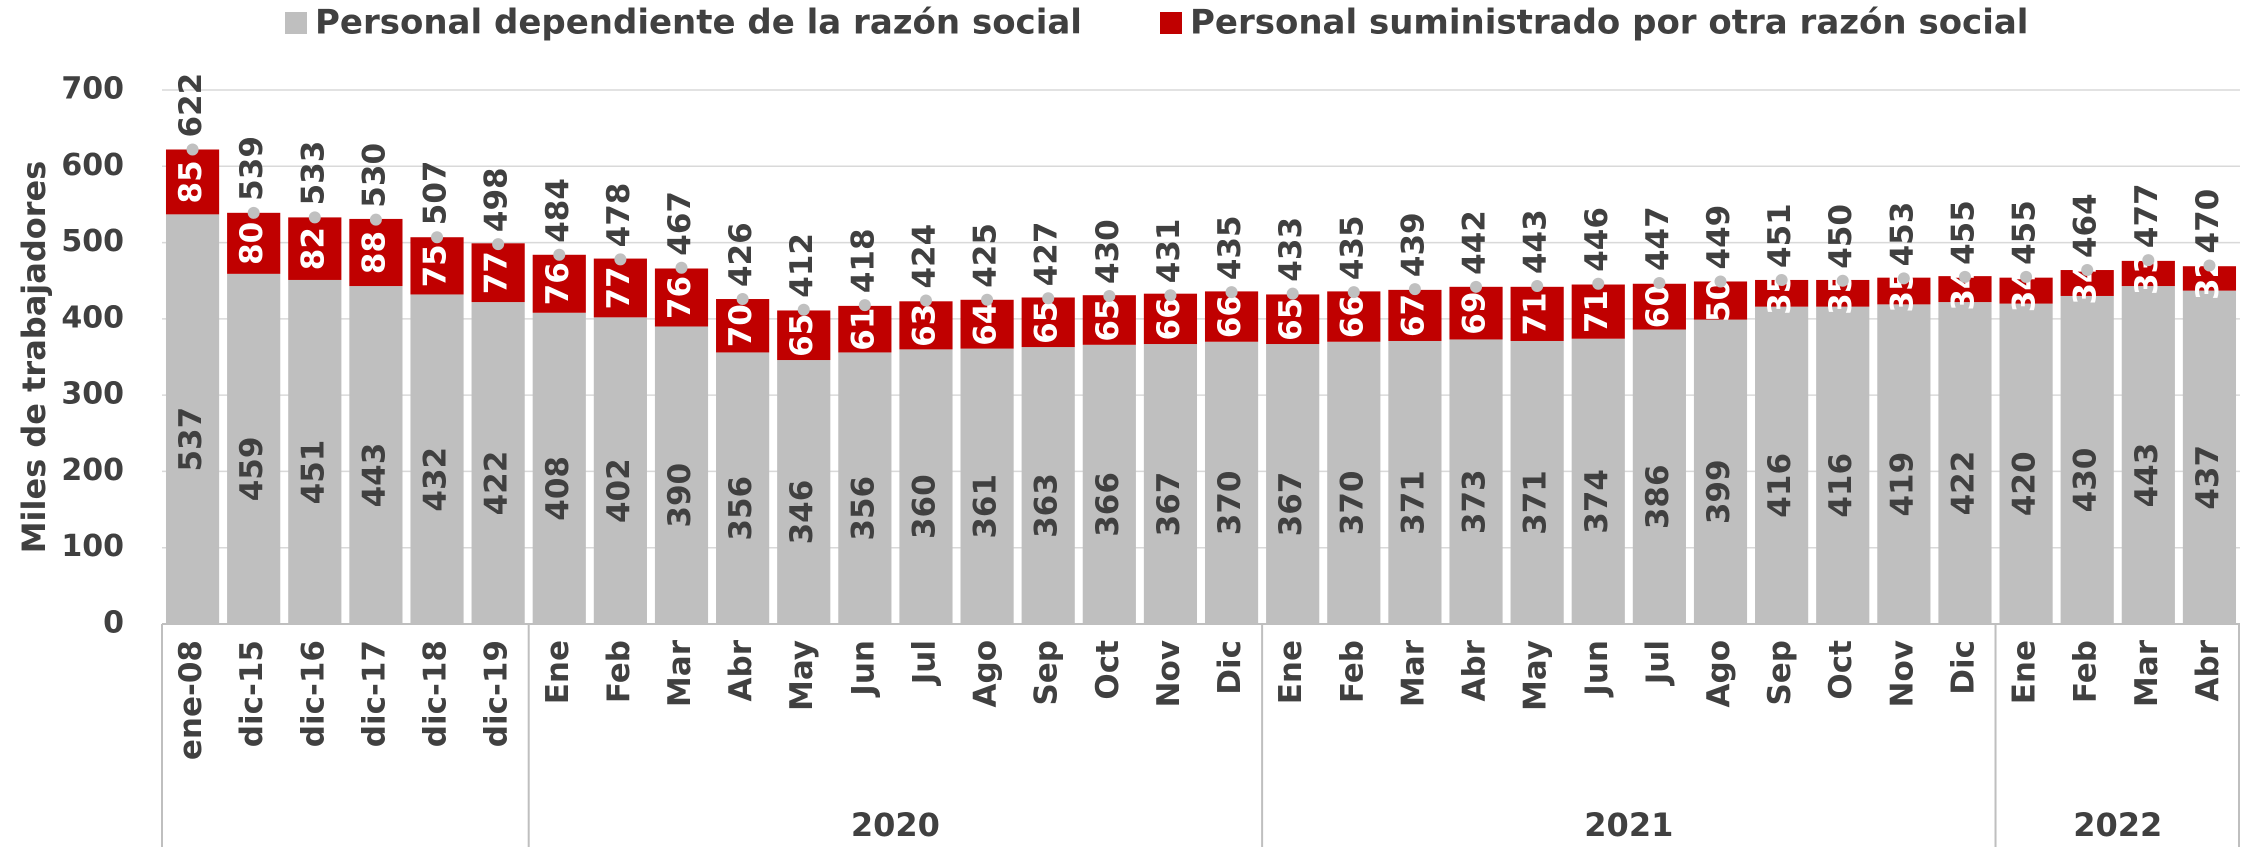 Image resolution: width=2244 pixels, height=847 pixels. Describe the element at coordinates (558, 488) in the screenshot. I see `value-label: 408` at that location.